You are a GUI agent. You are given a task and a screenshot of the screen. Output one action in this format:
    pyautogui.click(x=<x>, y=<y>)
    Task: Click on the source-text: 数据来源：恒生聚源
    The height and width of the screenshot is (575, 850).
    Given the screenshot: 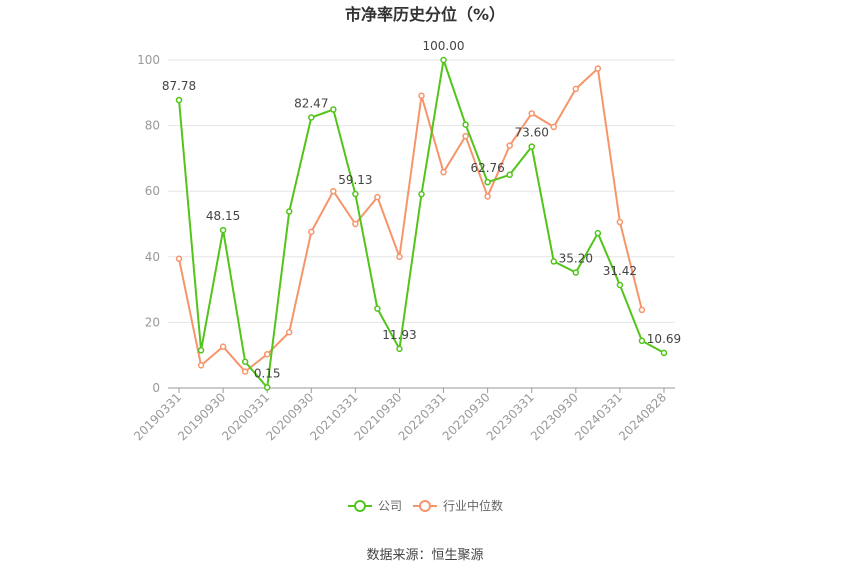 What is the action you would take?
    pyautogui.click(x=424, y=555)
    